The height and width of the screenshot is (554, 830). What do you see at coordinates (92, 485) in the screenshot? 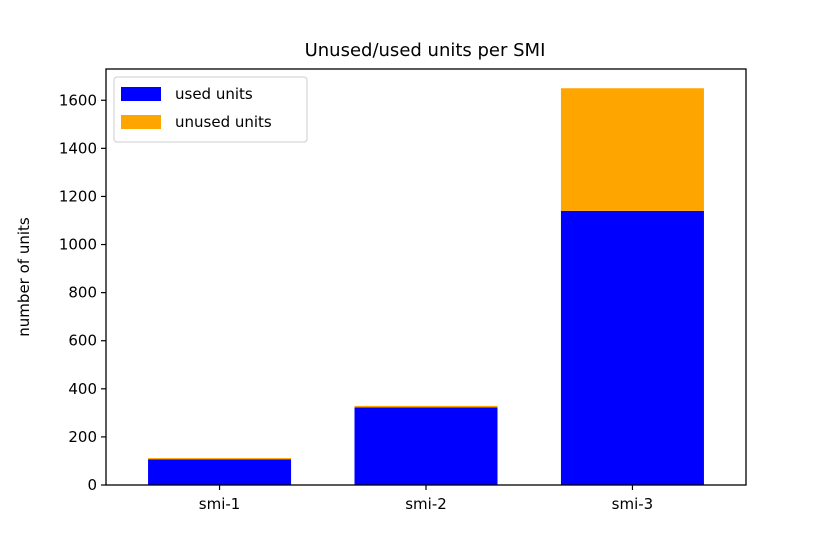
I see `y-tick-label: 0` at bounding box center [92, 485].